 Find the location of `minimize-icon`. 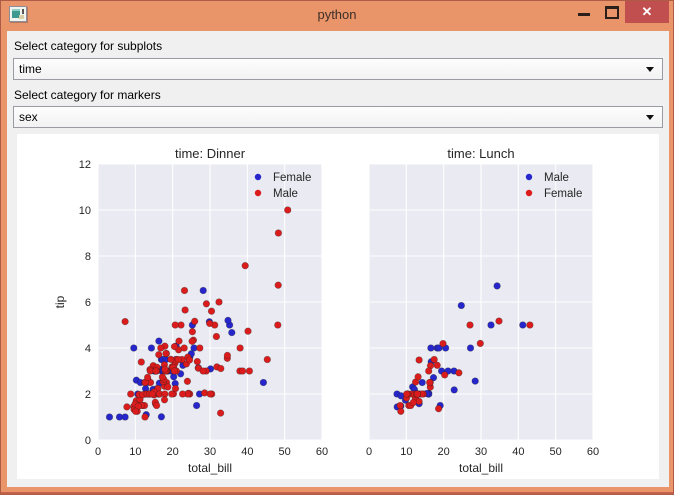

minimize-icon is located at coordinates (584, 14).